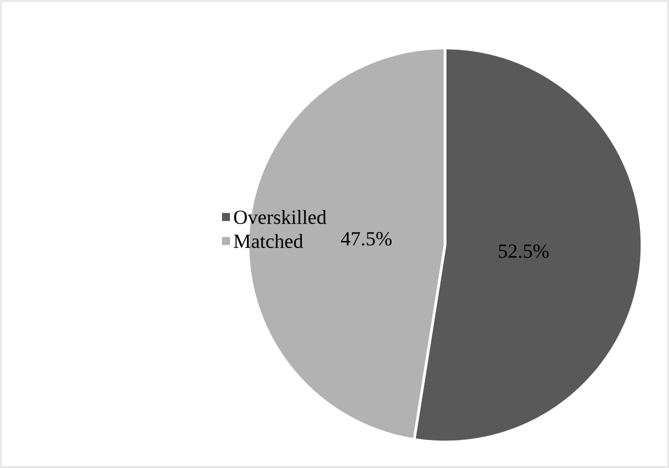 The height and width of the screenshot is (468, 669). Describe the element at coordinates (280, 217) in the screenshot. I see `legend-label: Overskilled` at that location.